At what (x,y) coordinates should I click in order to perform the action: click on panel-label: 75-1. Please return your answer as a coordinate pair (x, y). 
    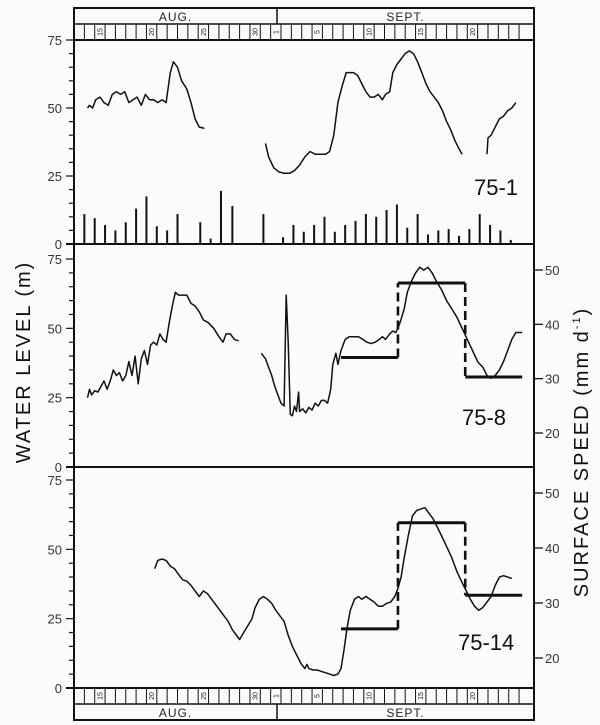
    Looking at the image, I should click on (496, 187).